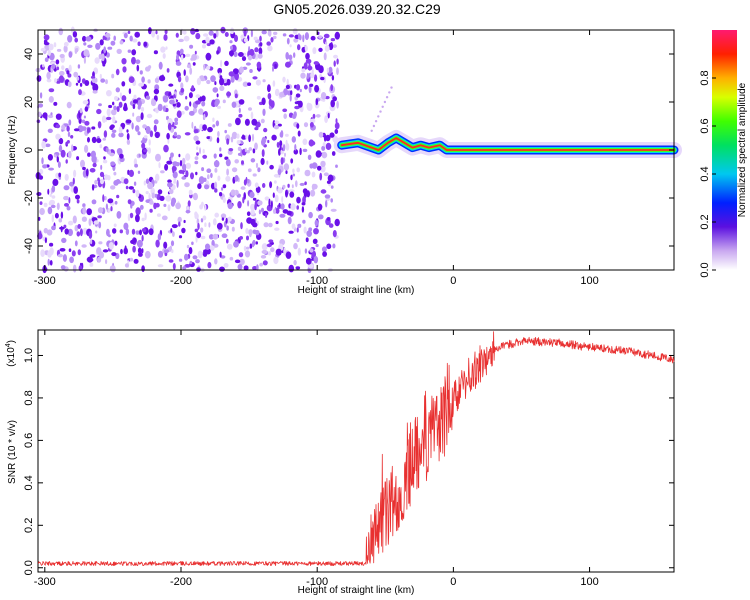  I want to click on colorbar-tick-label: 0.8, so click(705, 77).